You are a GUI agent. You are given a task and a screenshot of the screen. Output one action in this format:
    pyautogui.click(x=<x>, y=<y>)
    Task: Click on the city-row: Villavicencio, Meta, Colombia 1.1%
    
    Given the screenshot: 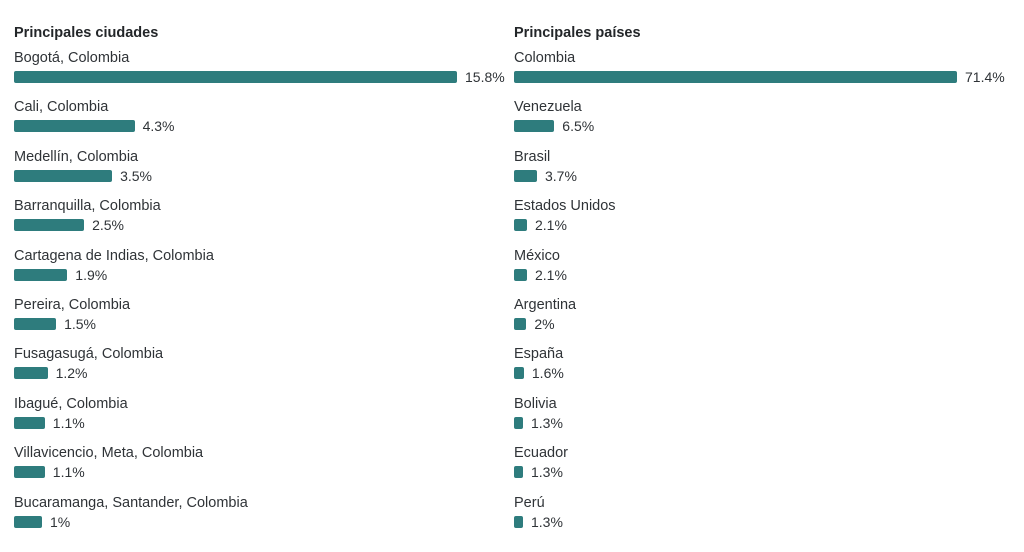 What is the action you would take?
    pyautogui.click(x=261, y=469)
    